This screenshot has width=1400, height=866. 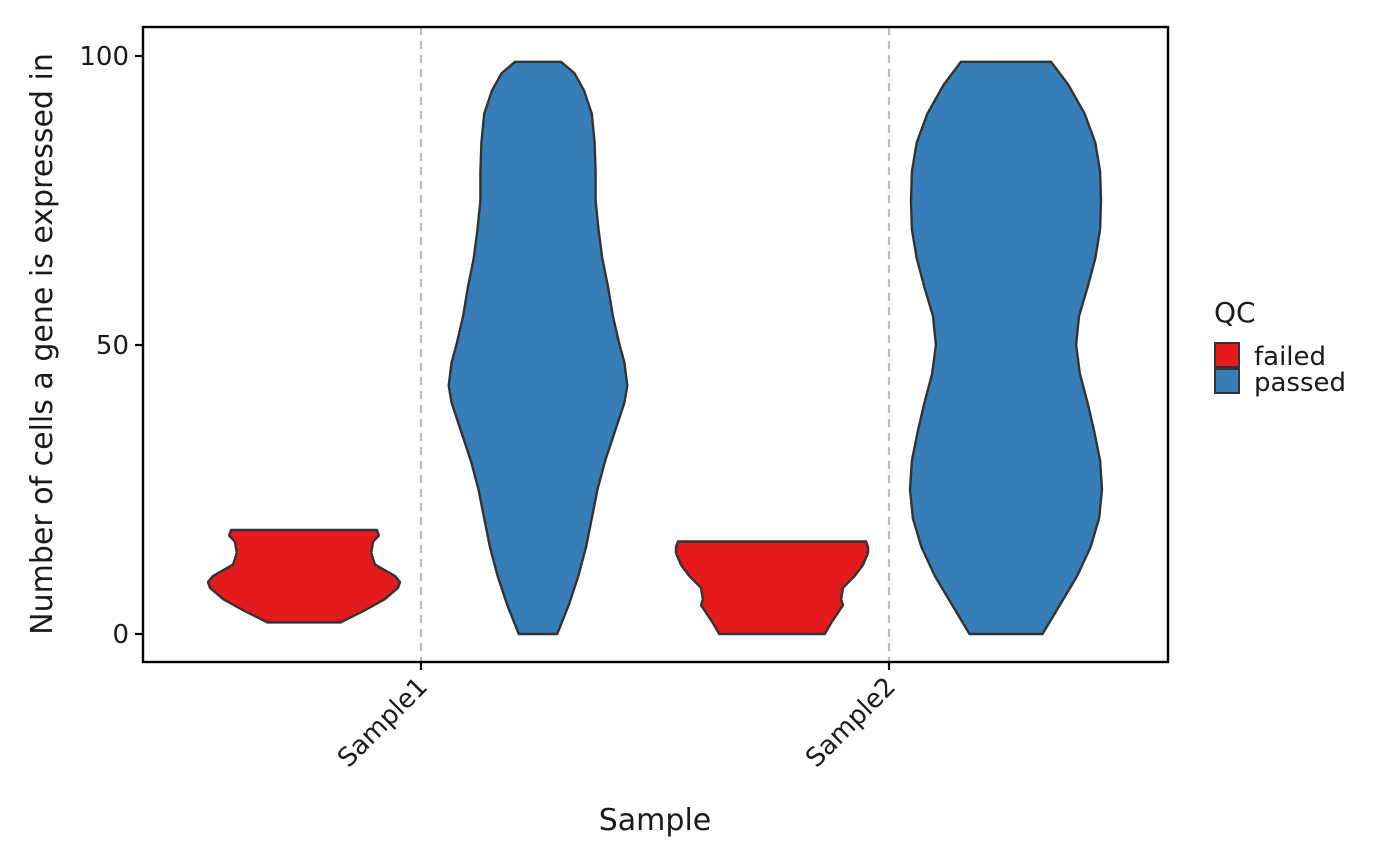 I want to click on violin-passed-sample2, so click(x=1006, y=348).